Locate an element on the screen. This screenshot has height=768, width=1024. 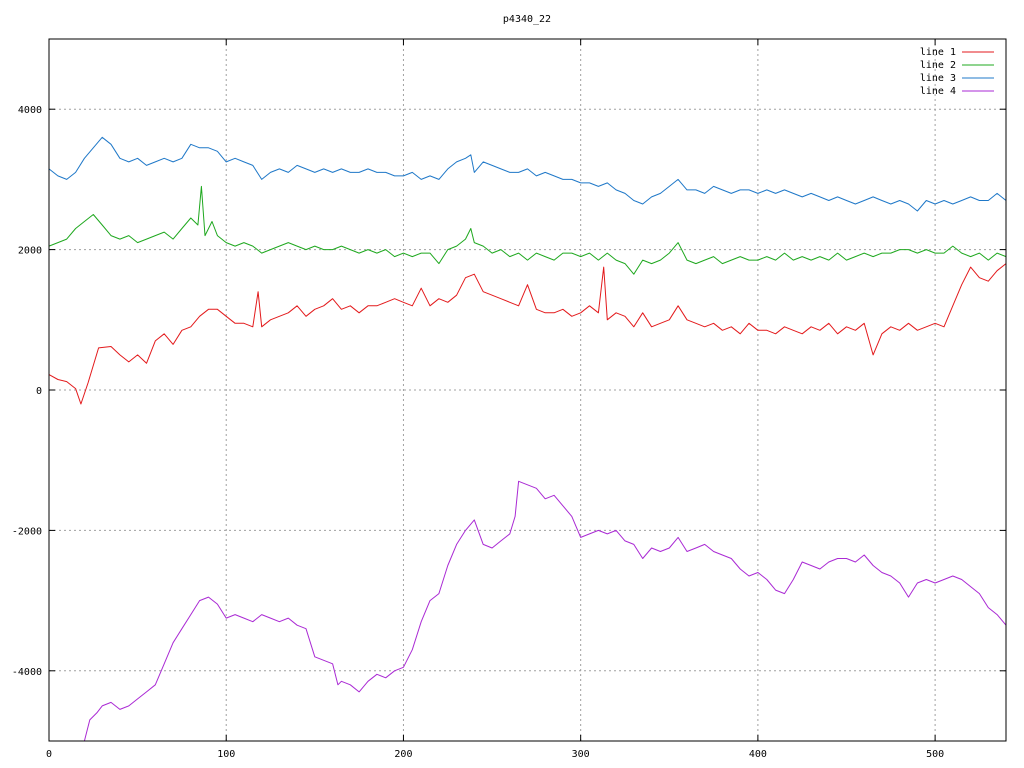
legend-label: line 4 is located at coordinates (938, 91).